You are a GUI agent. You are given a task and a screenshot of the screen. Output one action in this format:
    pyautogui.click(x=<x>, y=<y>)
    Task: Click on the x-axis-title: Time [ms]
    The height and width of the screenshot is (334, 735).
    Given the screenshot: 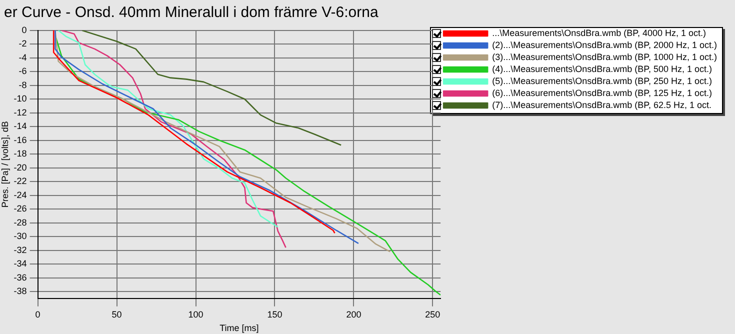 What is the action you would take?
    pyautogui.click(x=239, y=328)
    